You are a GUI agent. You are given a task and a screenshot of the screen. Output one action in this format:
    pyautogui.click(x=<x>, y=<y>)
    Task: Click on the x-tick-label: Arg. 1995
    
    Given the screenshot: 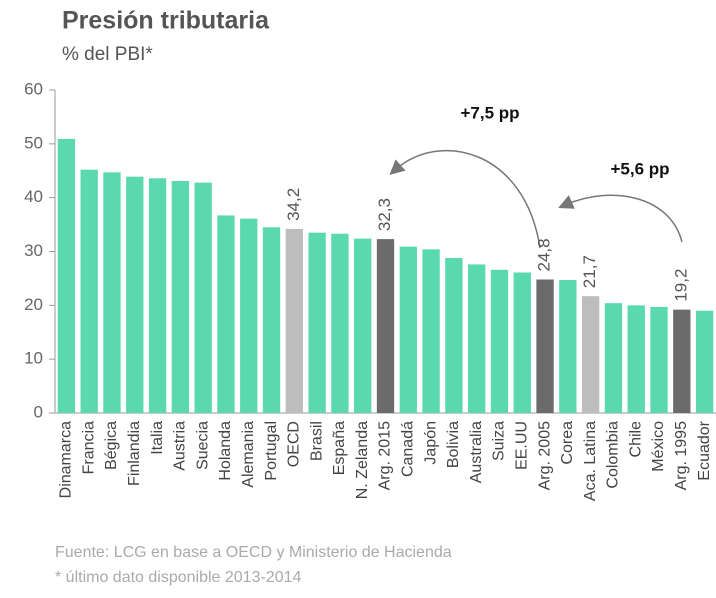 What is the action you would take?
    pyautogui.click(x=681, y=455)
    